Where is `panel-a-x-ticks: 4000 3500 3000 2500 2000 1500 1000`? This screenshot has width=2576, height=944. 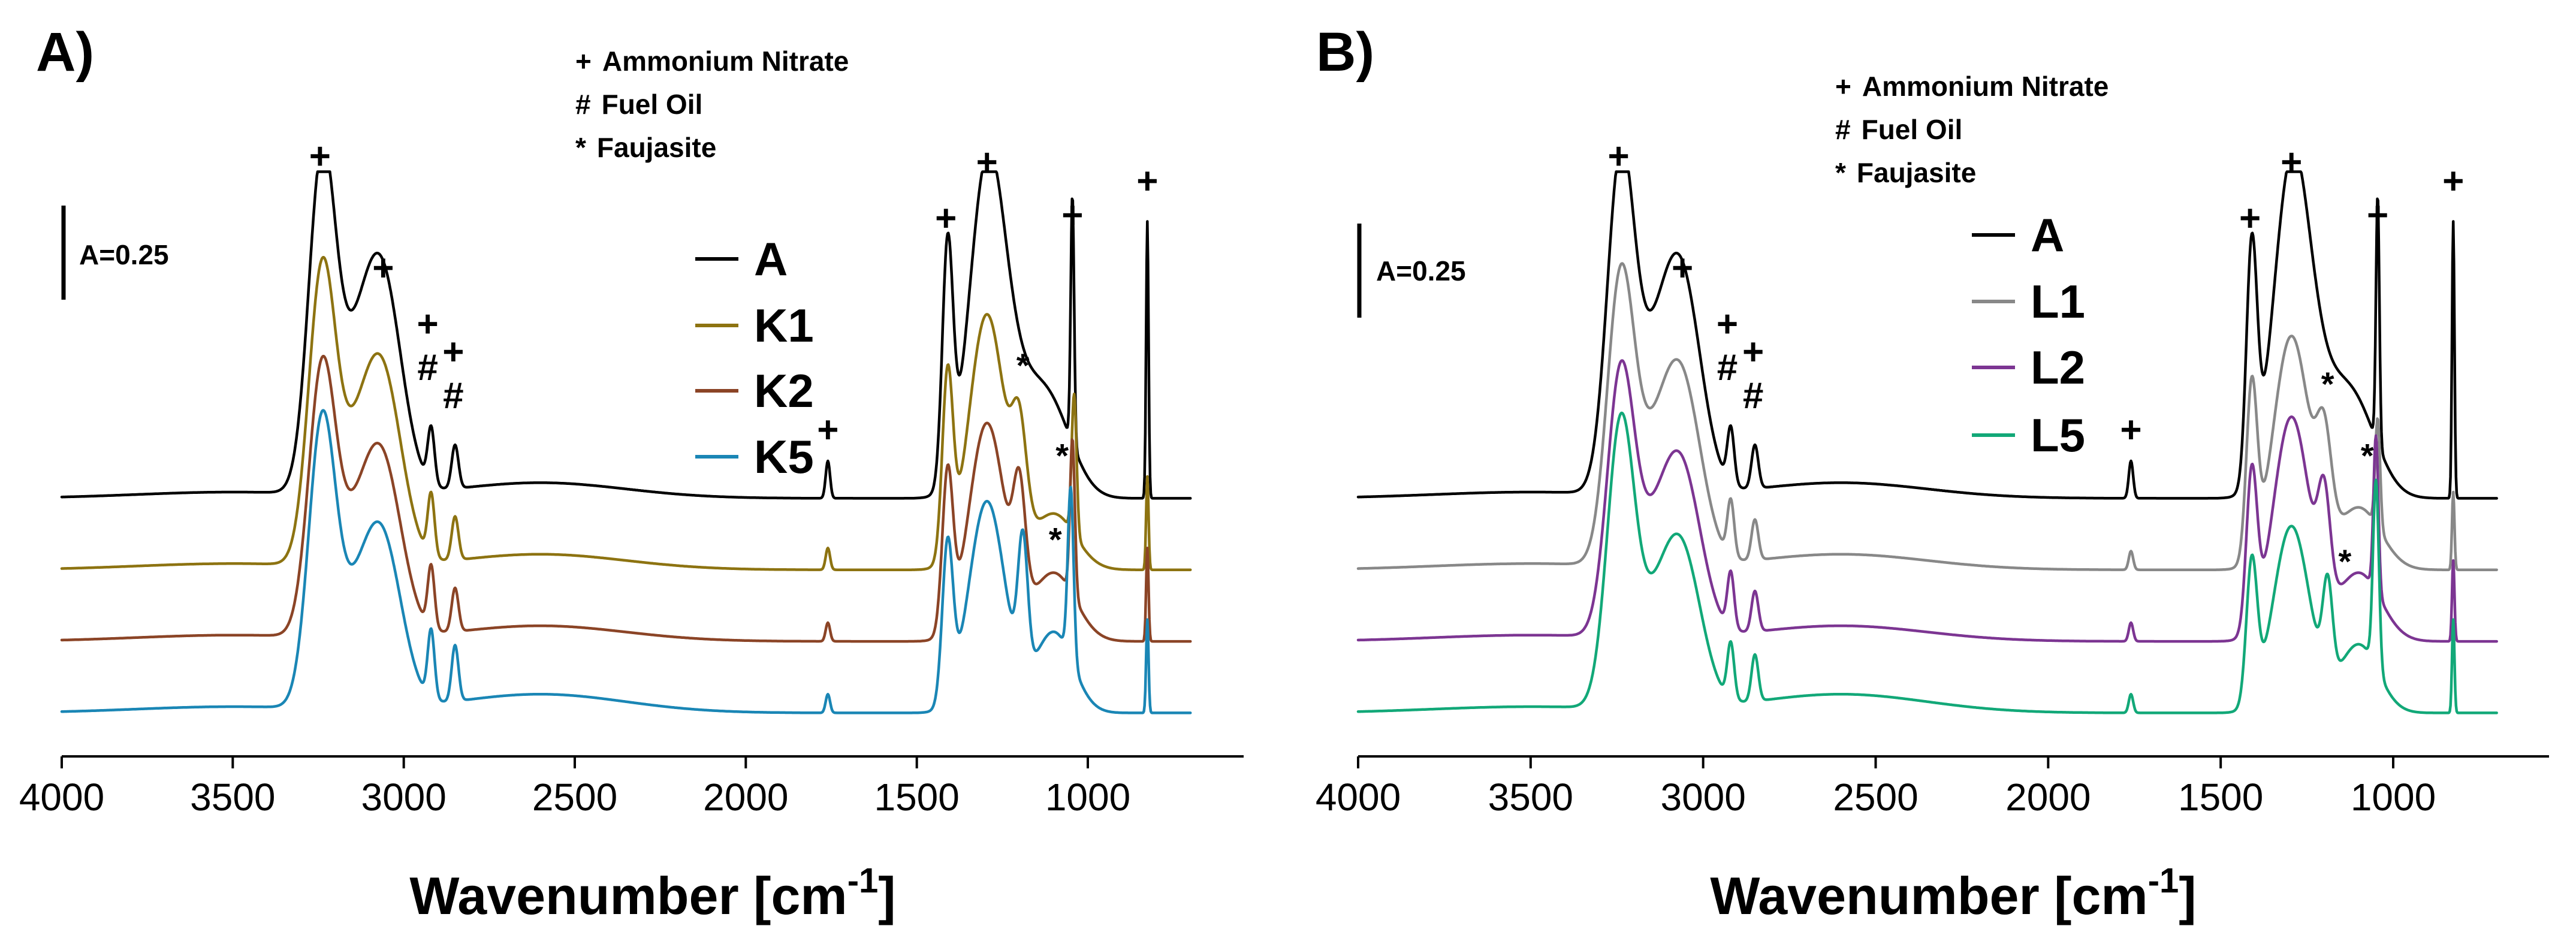 panel-a-x-ticks: 4000 3500 3000 2500 2000 1500 1000 is located at coordinates (575, 787).